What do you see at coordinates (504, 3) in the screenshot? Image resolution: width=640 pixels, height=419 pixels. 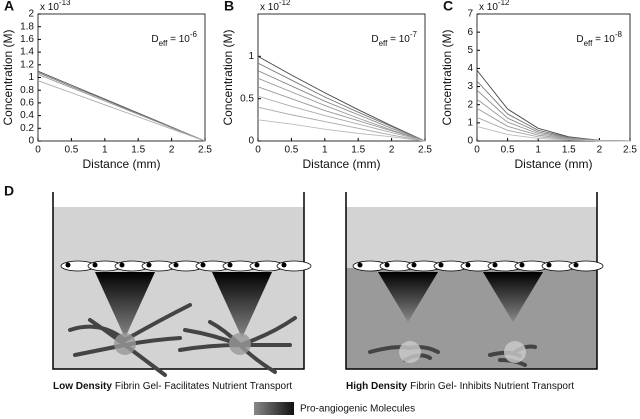 I see `superscript: -12` at bounding box center [504, 3].